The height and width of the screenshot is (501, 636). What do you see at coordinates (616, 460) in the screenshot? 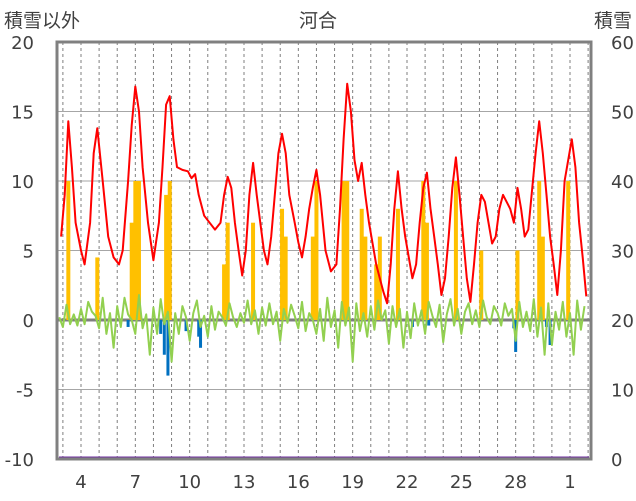
I see `y-right-tick-label: 0` at bounding box center [616, 460].